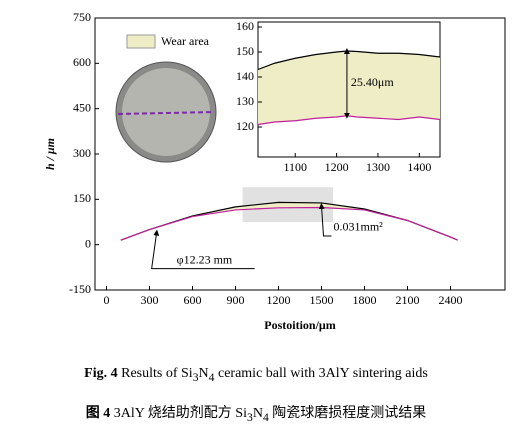 The width and height of the screenshot is (512, 437). What do you see at coordinates (347, 413) in the screenshot?
I see `caption-text: 陶瓷球磨损程度测试结果` at bounding box center [347, 413].